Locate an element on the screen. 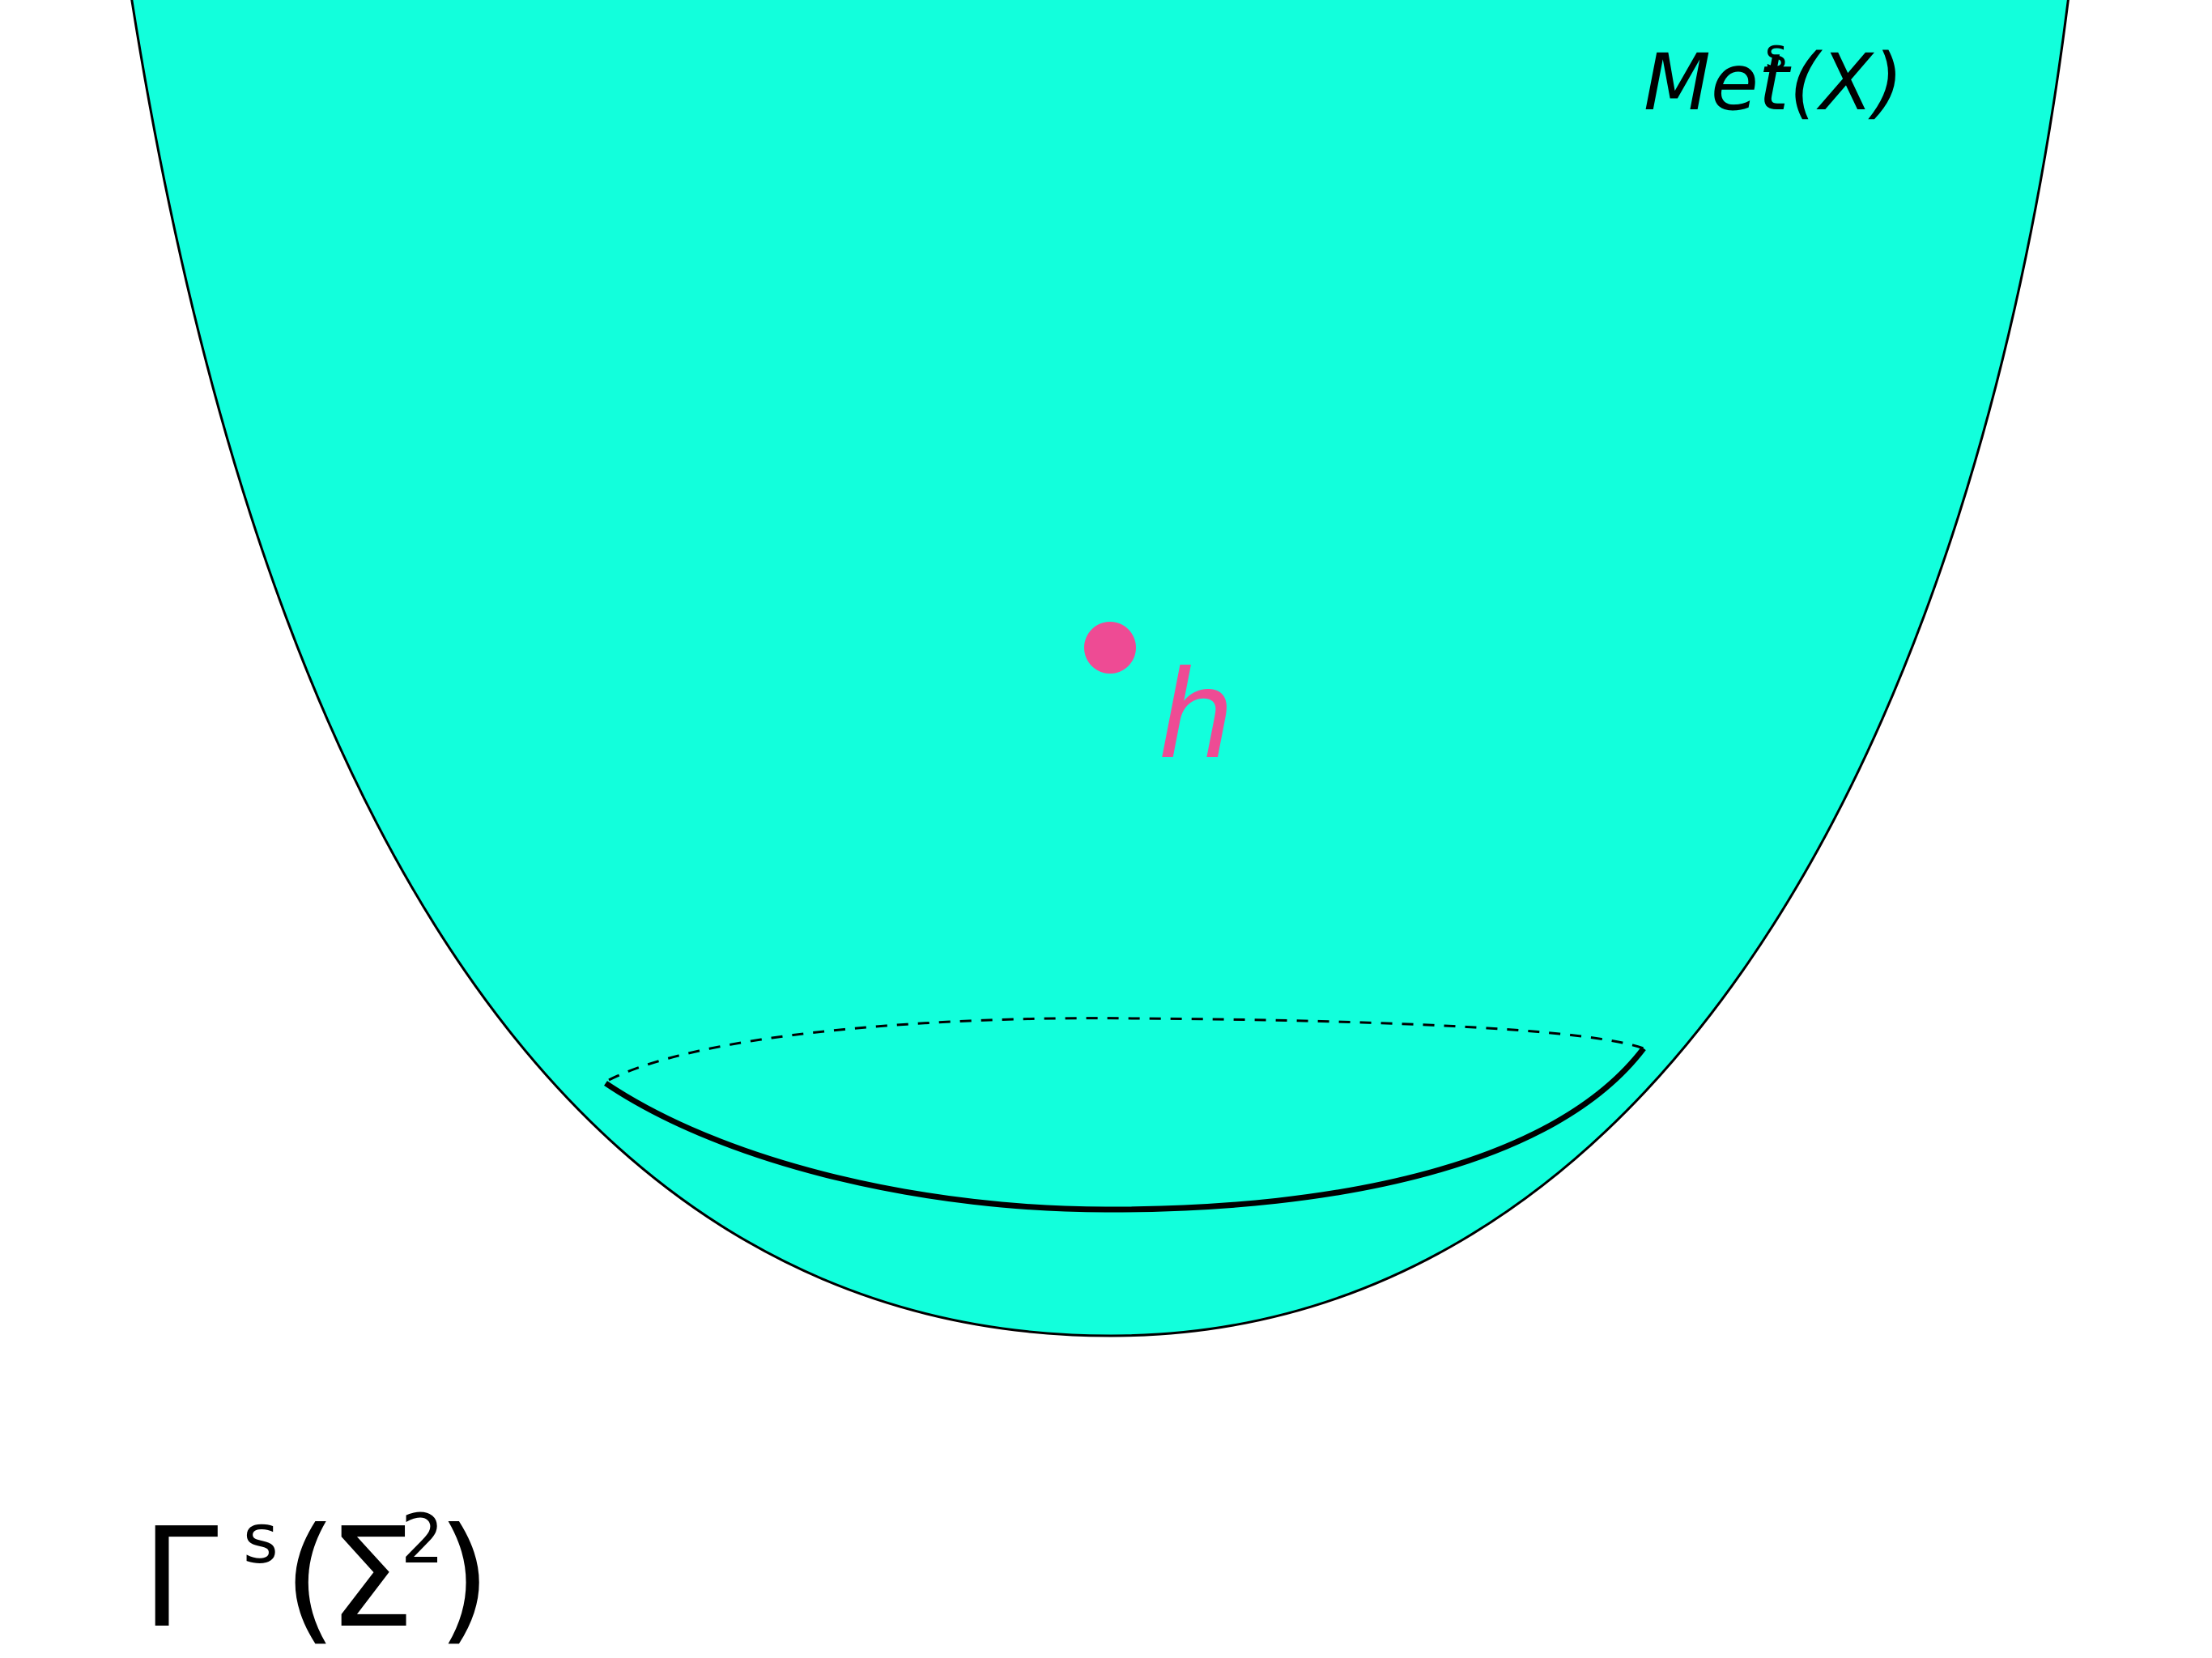 The height and width of the screenshot is (1658, 2212). svg-text: Γ is located at coordinates (181, 1578).